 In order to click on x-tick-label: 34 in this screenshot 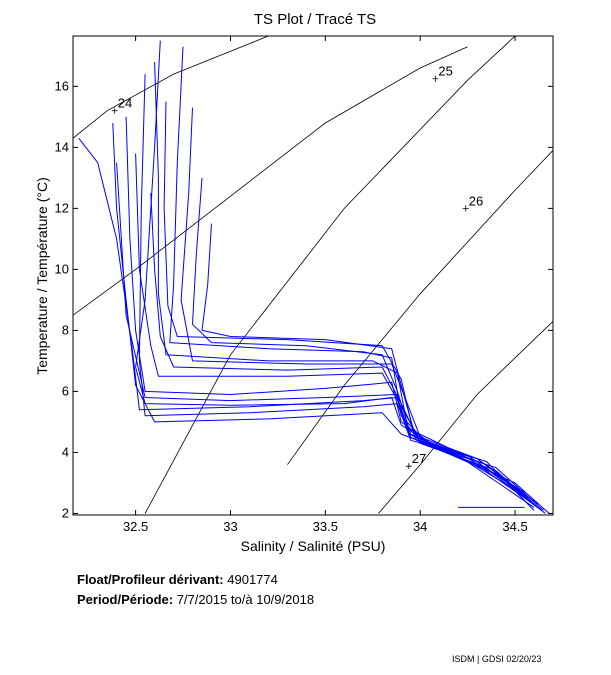, I will do `click(420, 526)`.